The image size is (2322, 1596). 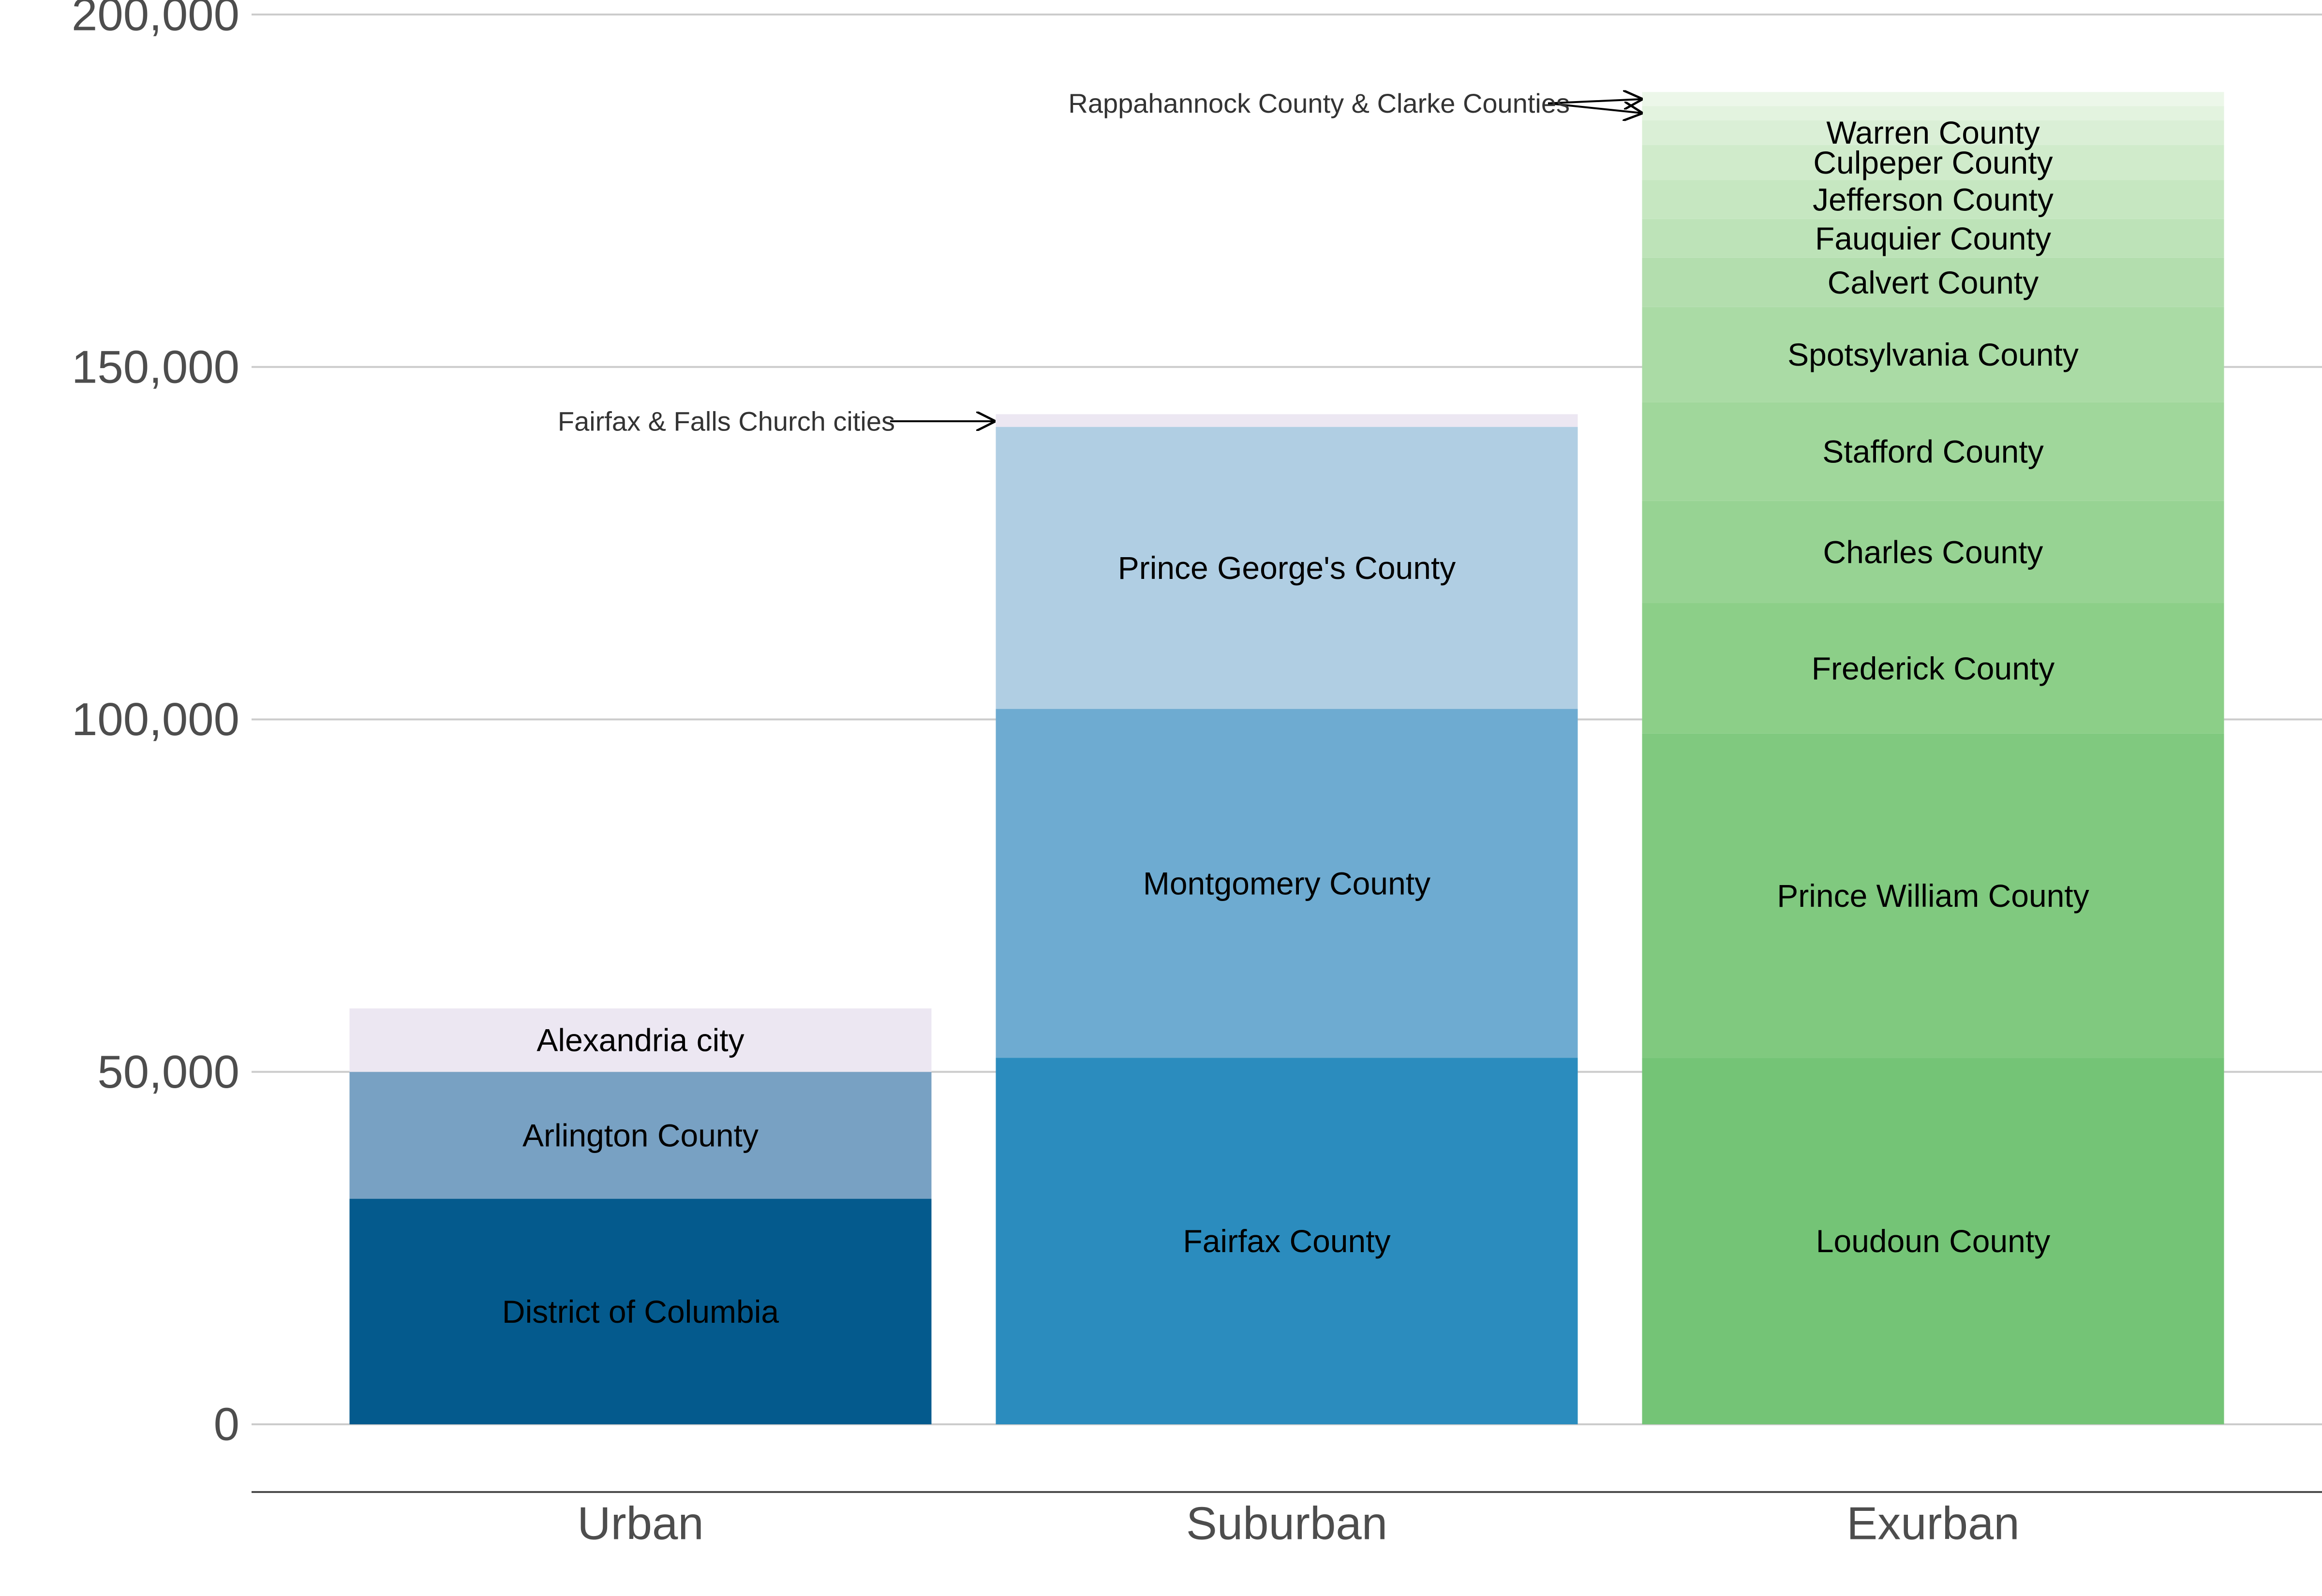 I want to click on segment-label-prince-william-county: Prince William County, so click(x=1933, y=896).